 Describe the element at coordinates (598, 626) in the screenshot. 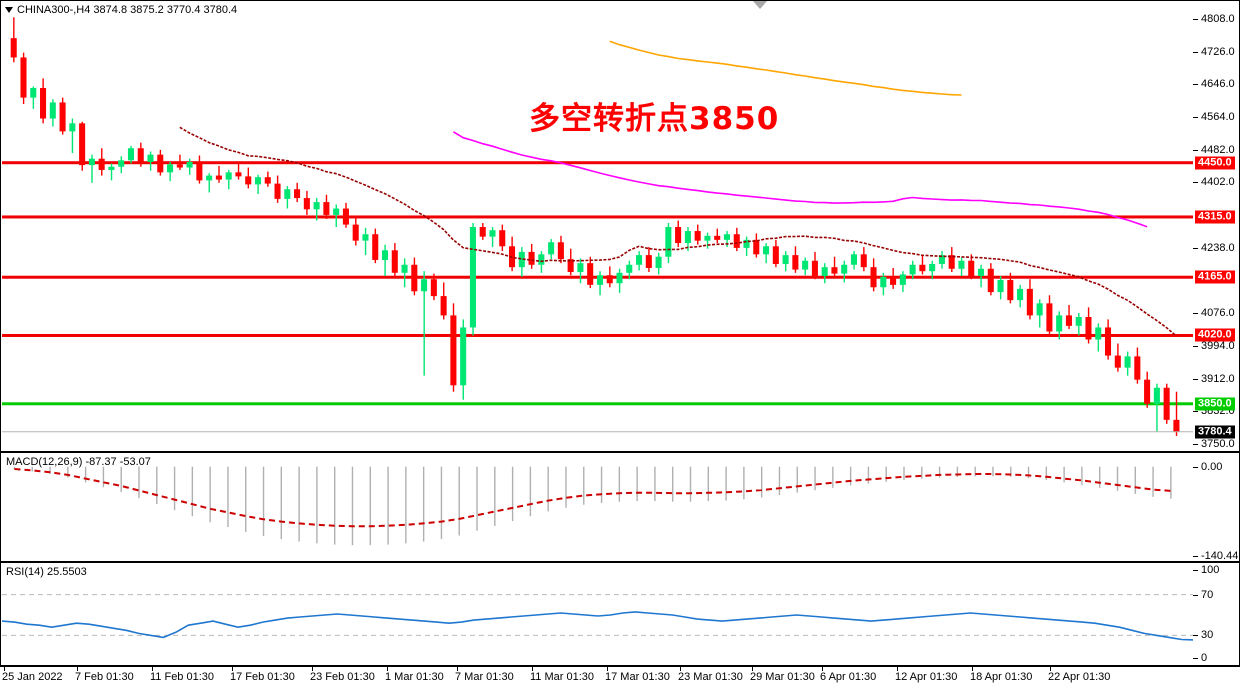

I see `rsi-line` at that location.